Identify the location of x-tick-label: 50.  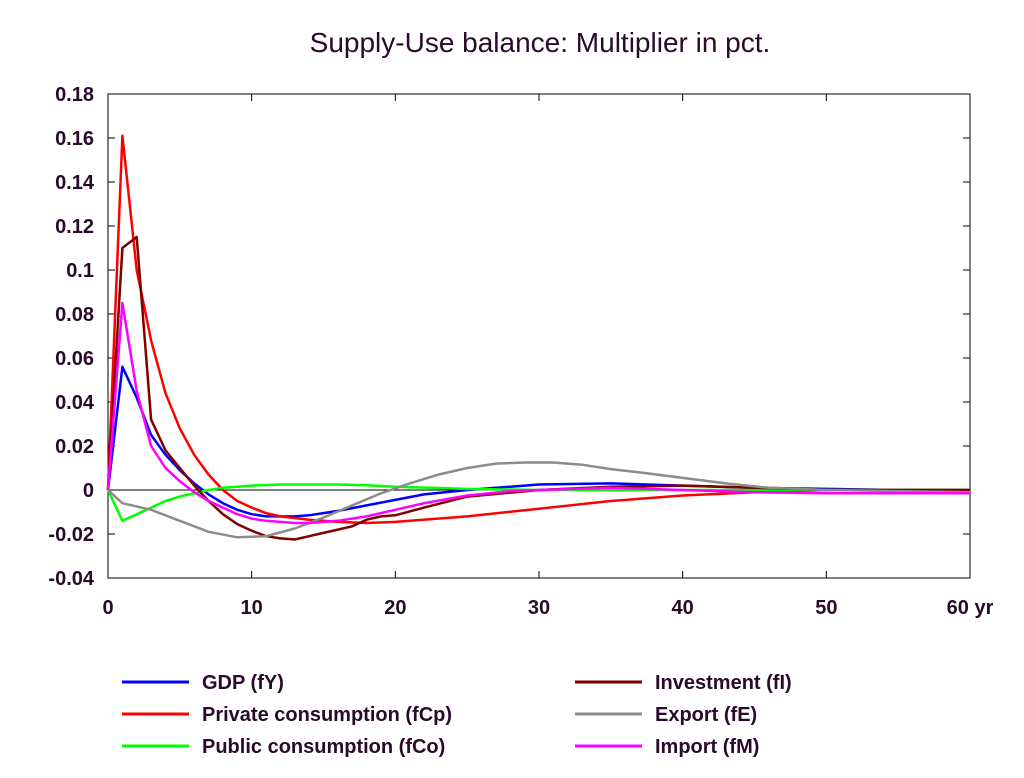
(826, 608).